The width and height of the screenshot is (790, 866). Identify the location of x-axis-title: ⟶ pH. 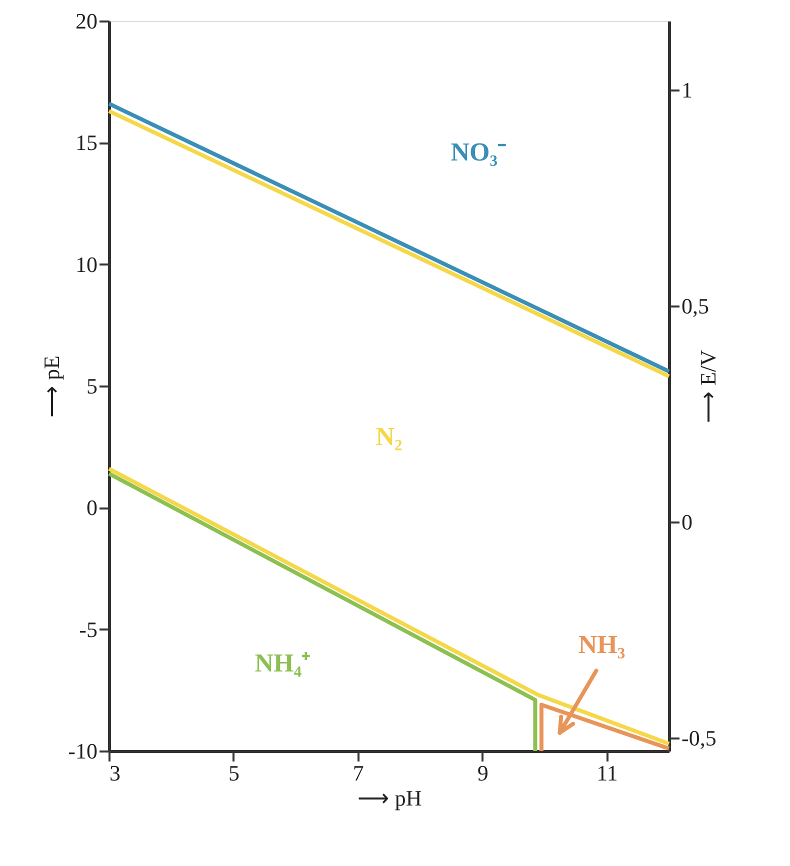
(389, 798).